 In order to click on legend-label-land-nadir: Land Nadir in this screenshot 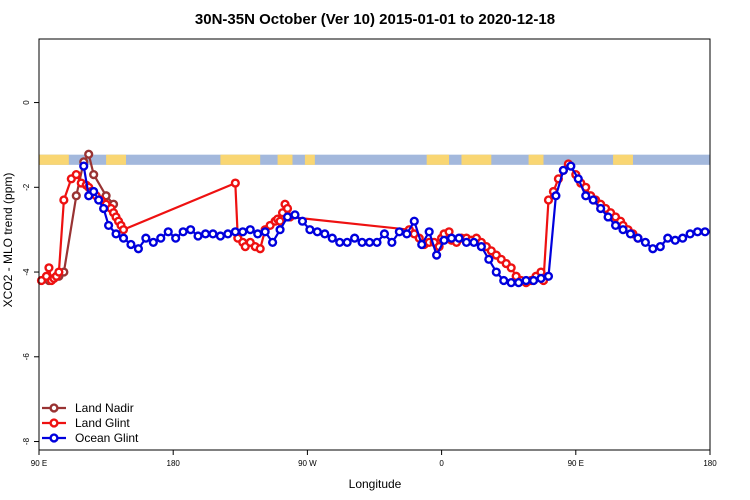, I will do `click(104, 408)`.